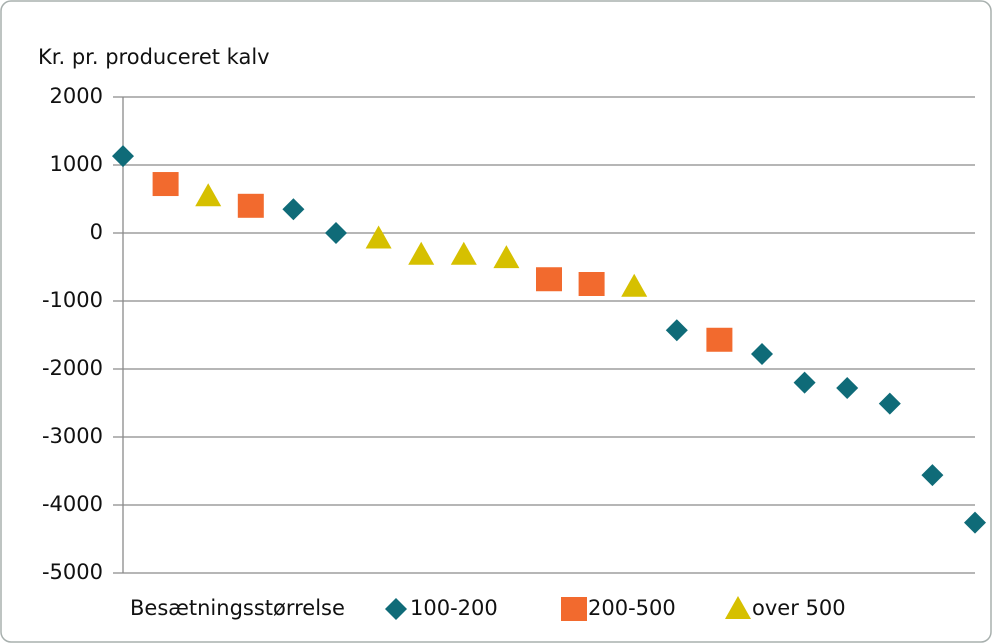 This screenshot has width=992, height=643. I want to click on y-tick-label: -2000, so click(72, 368).